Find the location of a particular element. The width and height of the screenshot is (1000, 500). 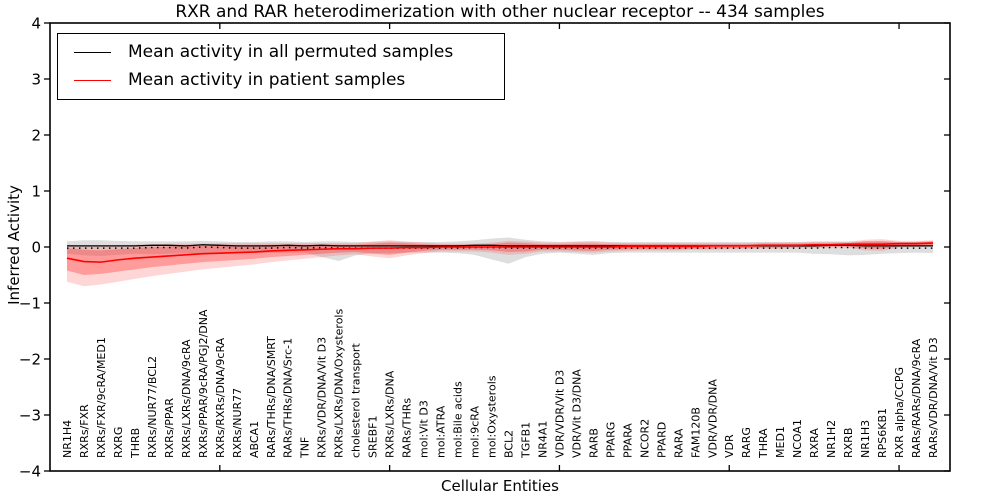

permuted-confidence-band is located at coordinates (500, 250).